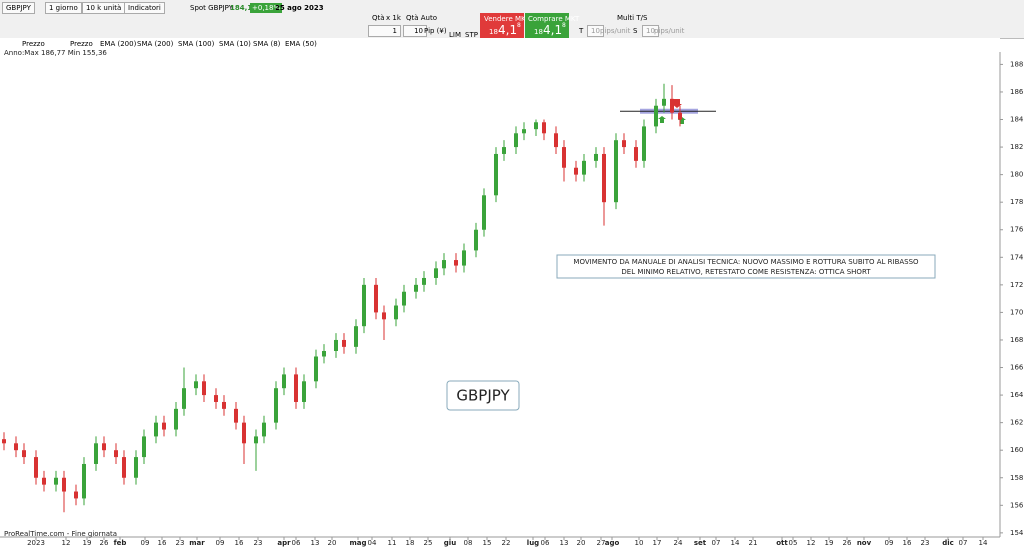 This screenshot has width=1024, height=548. Describe the element at coordinates (554, 19) in the screenshot. I see `buy-label: Comprare MKT` at that location.